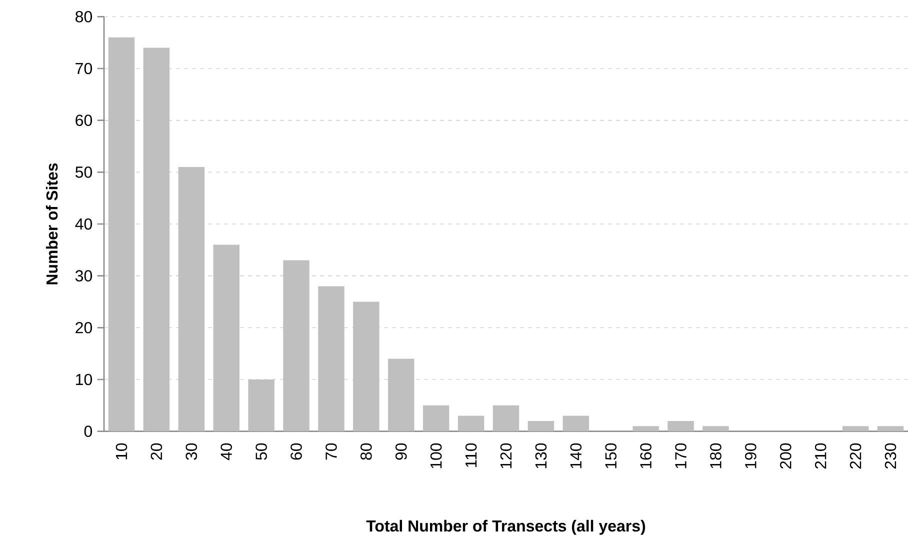 The width and height of the screenshot is (908, 546). I want to click on x-tick-label: 170, so click(680, 455).